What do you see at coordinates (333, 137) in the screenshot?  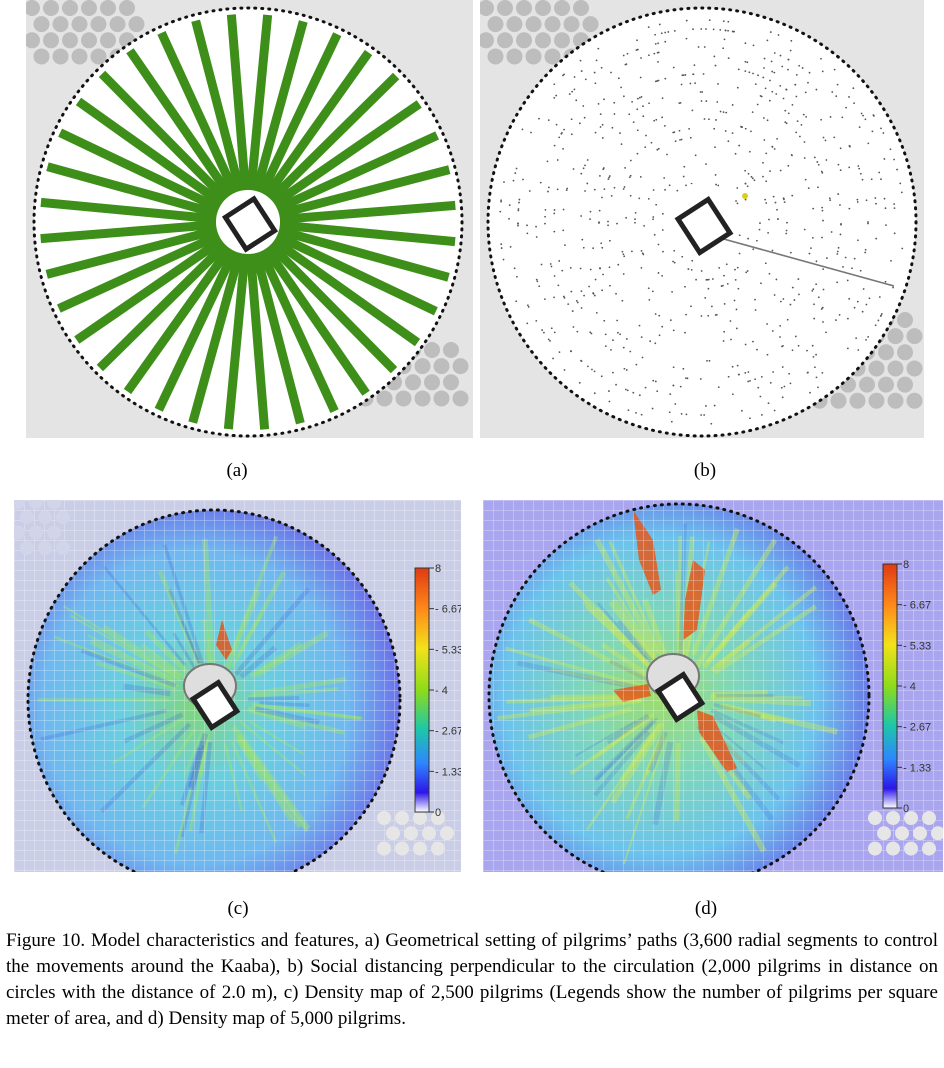 I see `radial-path` at bounding box center [333, 137].